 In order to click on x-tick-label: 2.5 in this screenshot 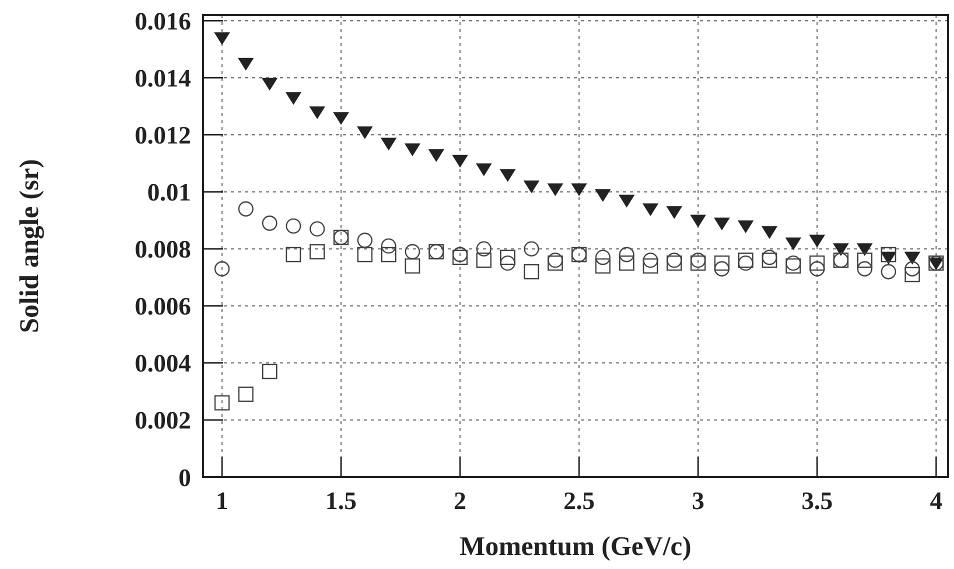, I will do `click(579, 501)`.